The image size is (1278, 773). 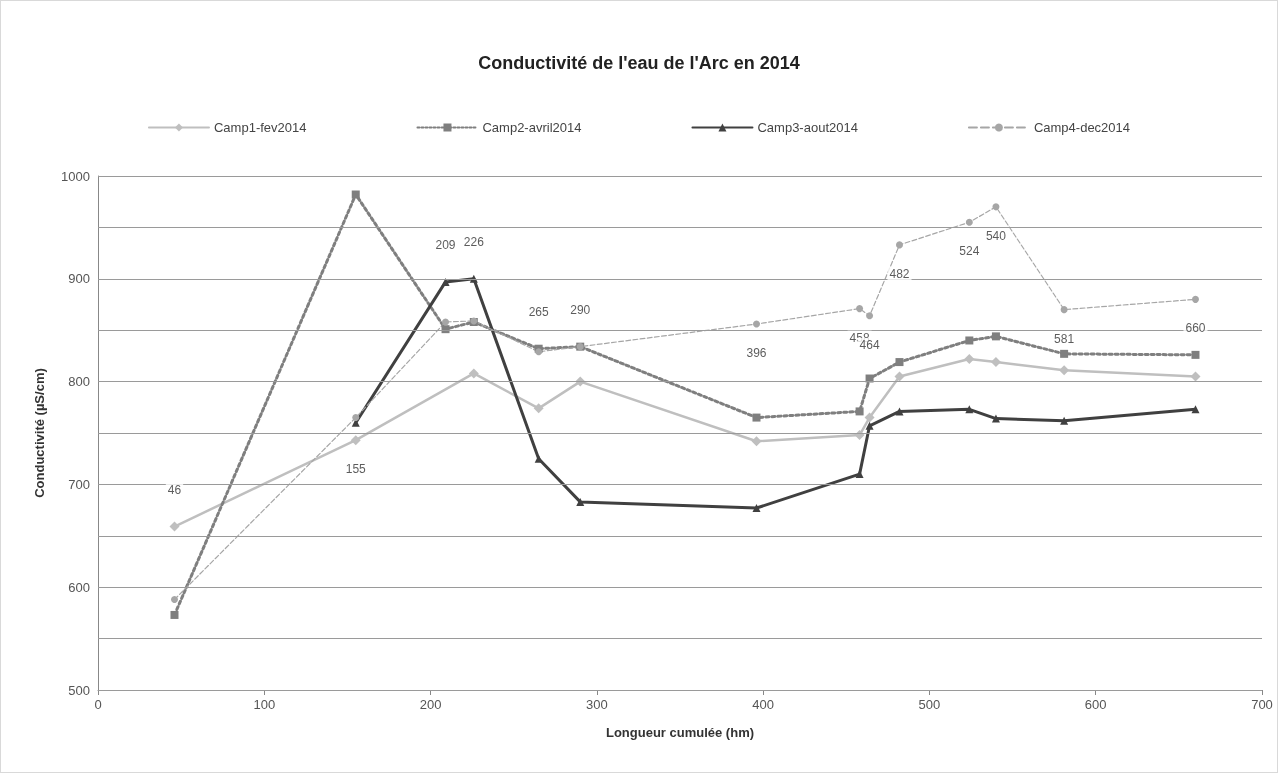 What do you see at coordinates (445, 244) in the screenshot?
I see `annotation: 209` at bounding box center [445, 244].